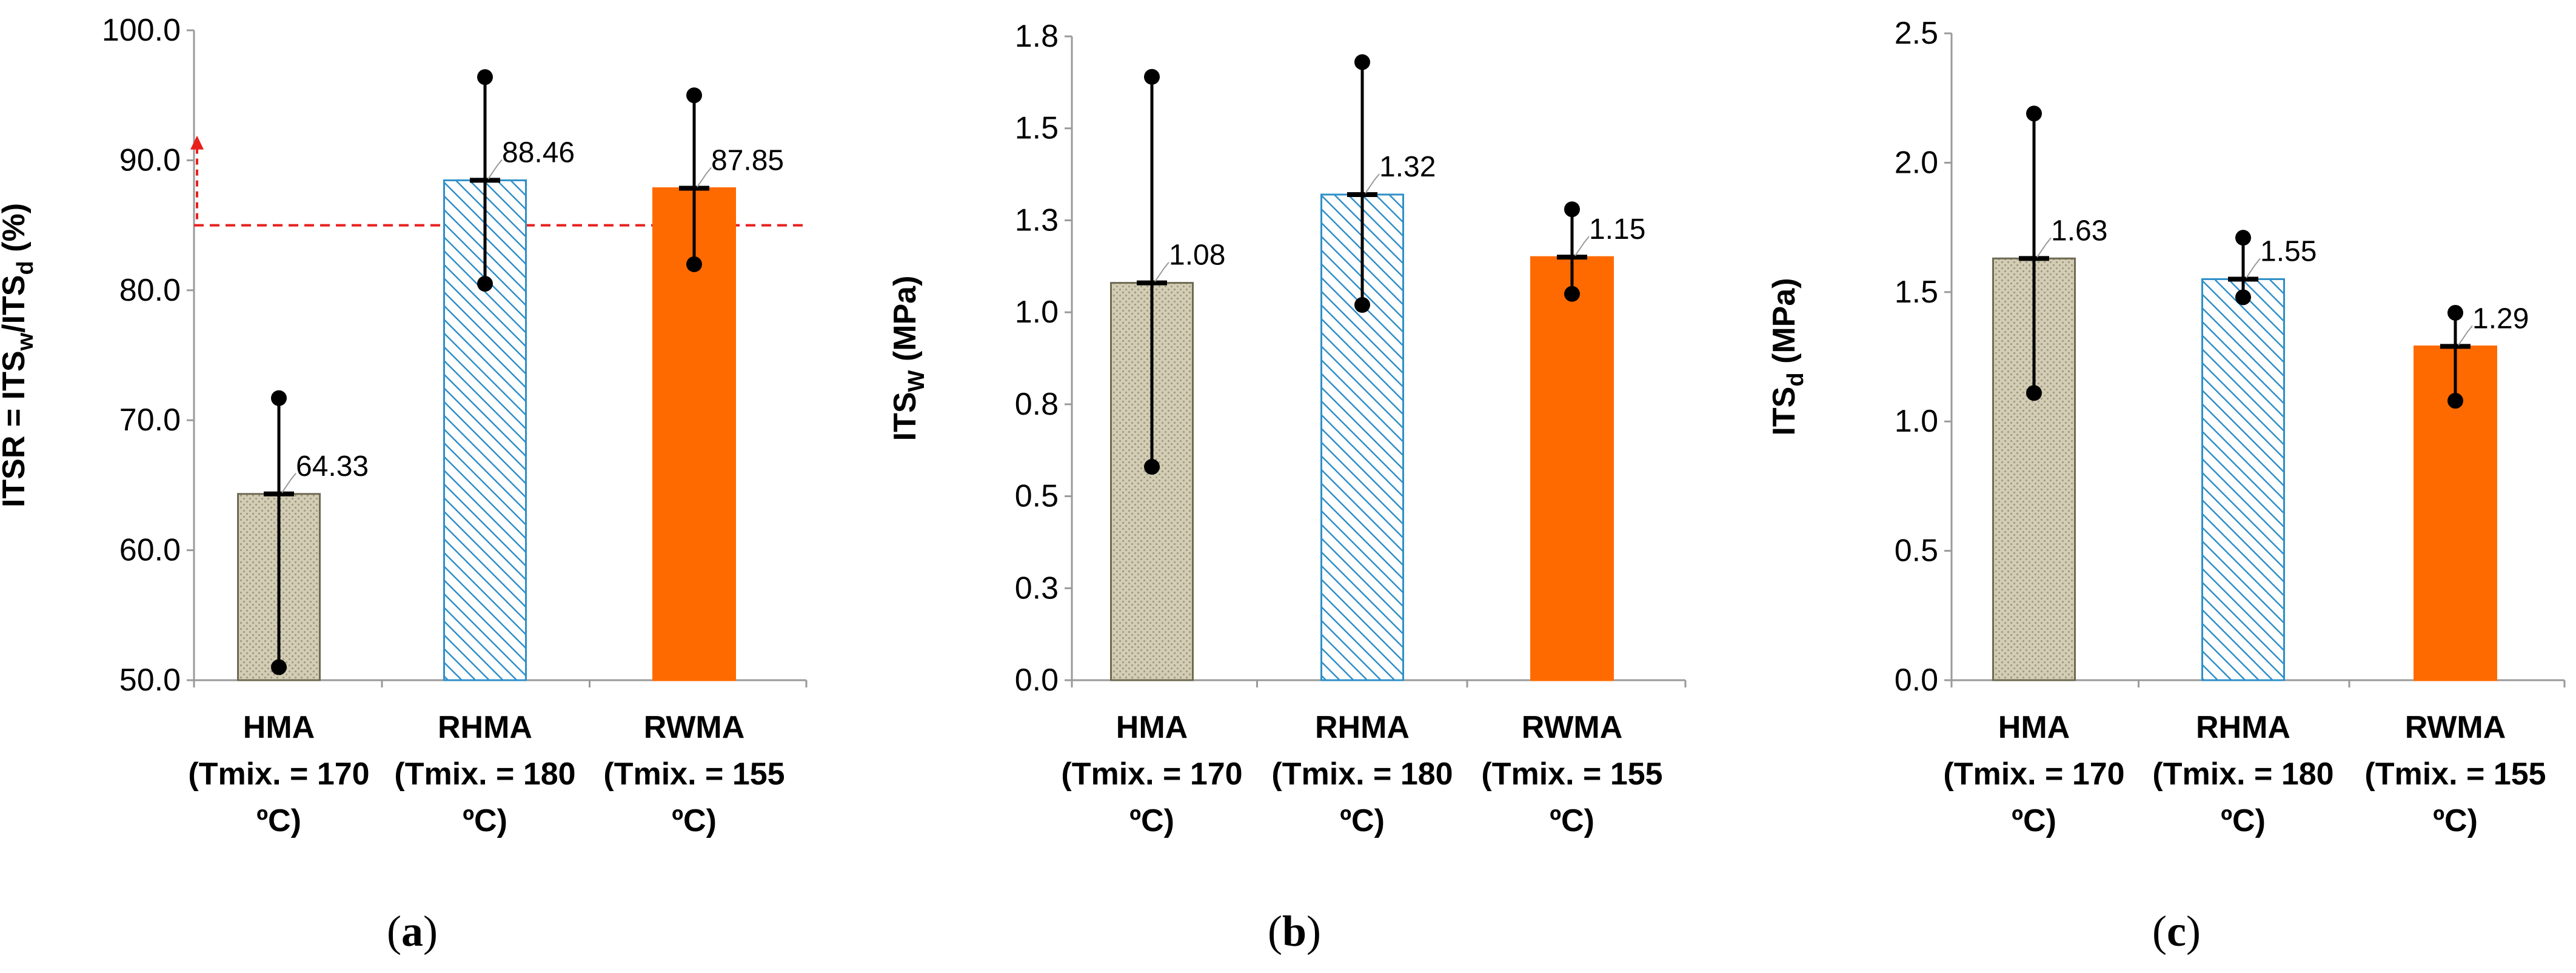 This screenshot has height=973, width=2576. Describe the element at coordinates (1784, 325) in the screenshot. I see `y-axis-label-part: (MPa)` at that location.